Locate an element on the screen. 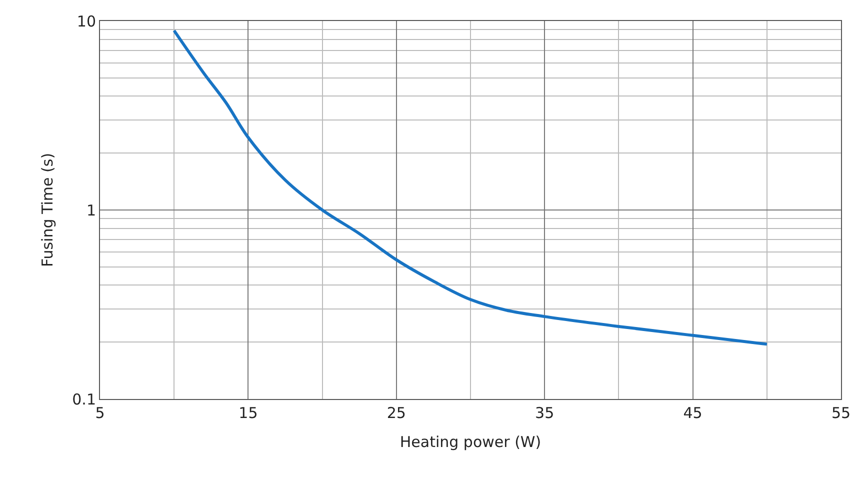 Image resolution: width=863 pixels, height=477 pixels. y-tick-label: 10 is located at coordinates (86, 21).